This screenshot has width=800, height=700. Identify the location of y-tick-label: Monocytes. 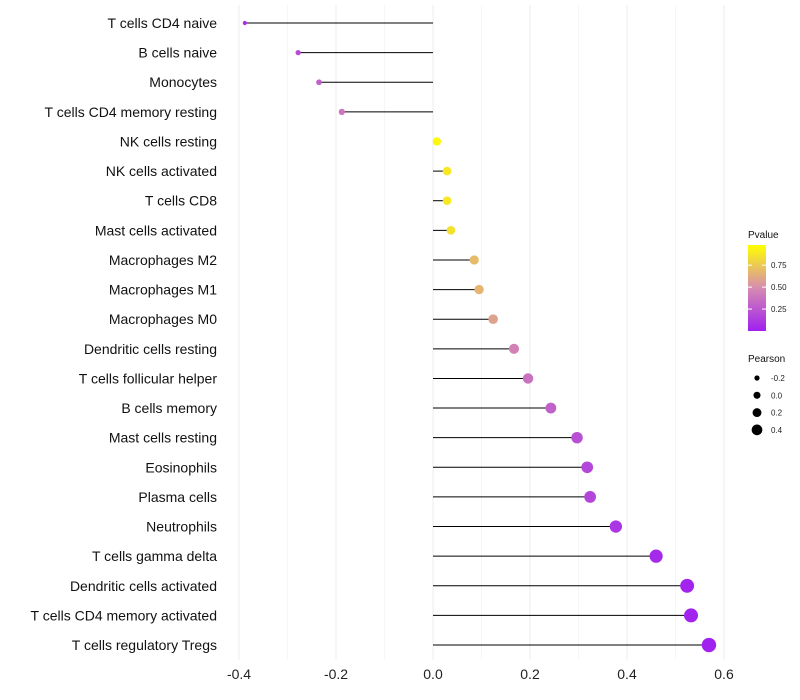
(183, 82).